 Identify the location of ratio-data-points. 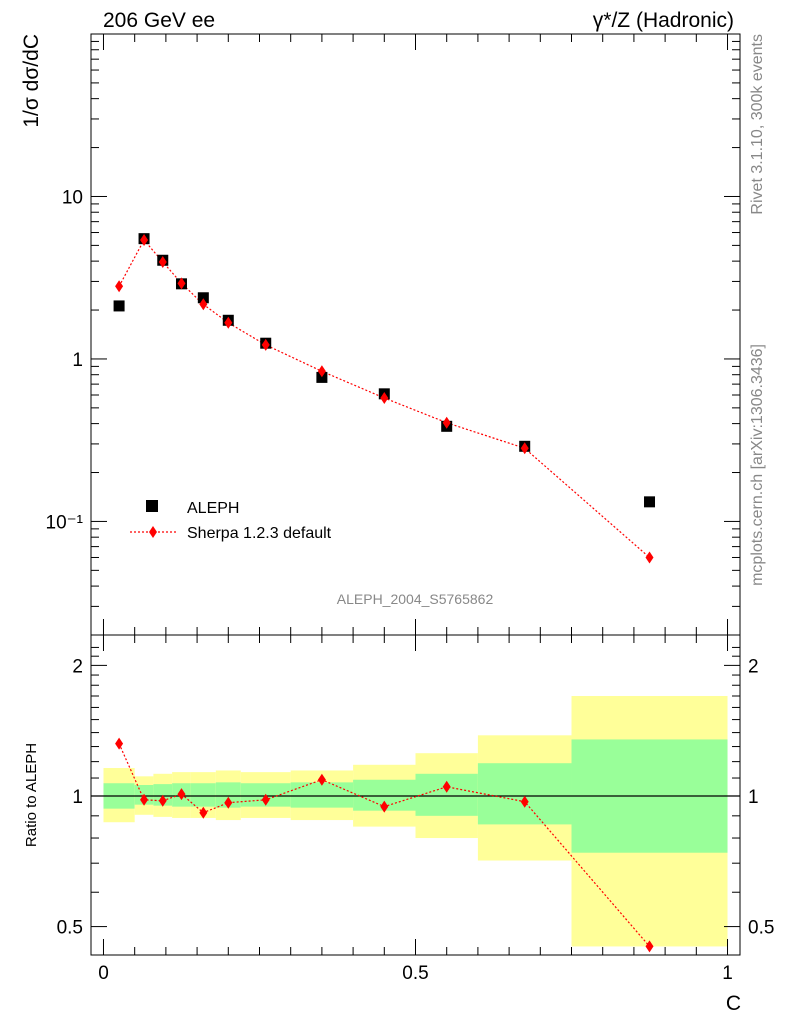
(384, 845).